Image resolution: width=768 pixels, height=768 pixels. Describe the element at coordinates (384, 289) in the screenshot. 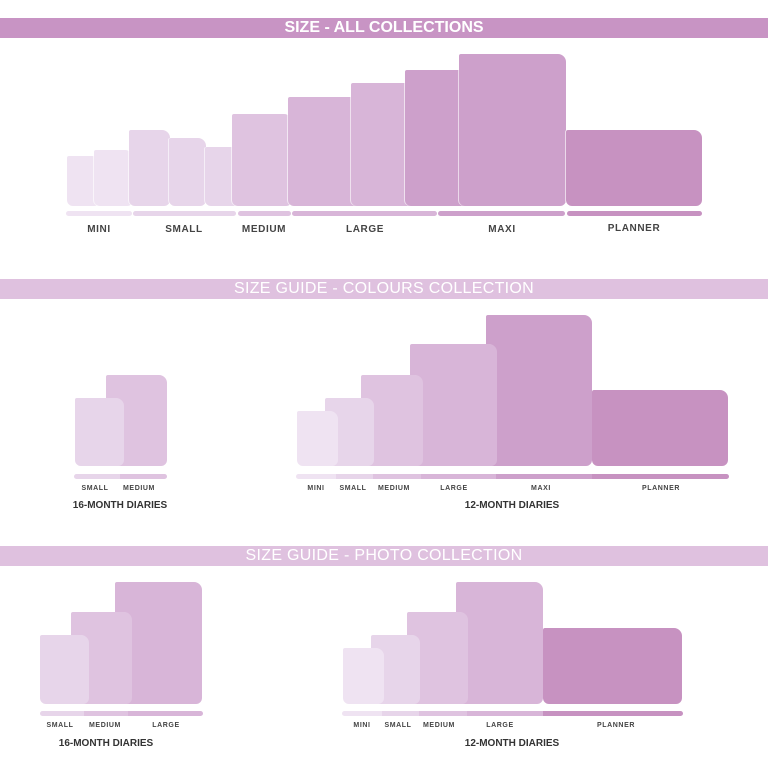

I see `section-header-colours-collection: SIZE GUIDE - COLOURS COLLECTION` at that location.